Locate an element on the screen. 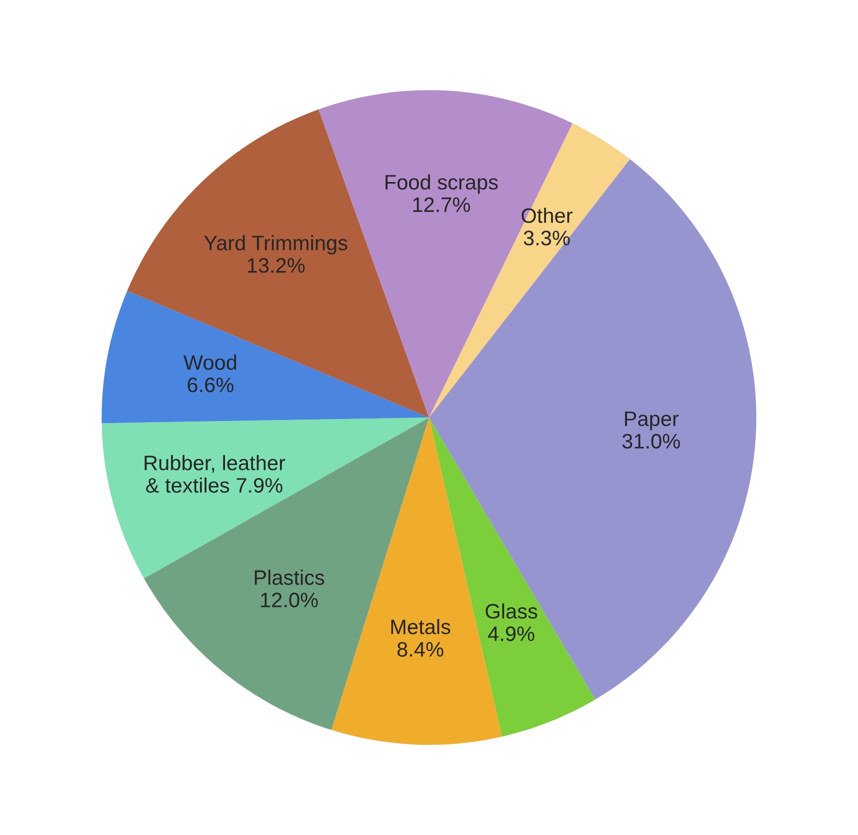 The image size is (858, 835). data-label: 4.9% is located at coordinates (511, 634).